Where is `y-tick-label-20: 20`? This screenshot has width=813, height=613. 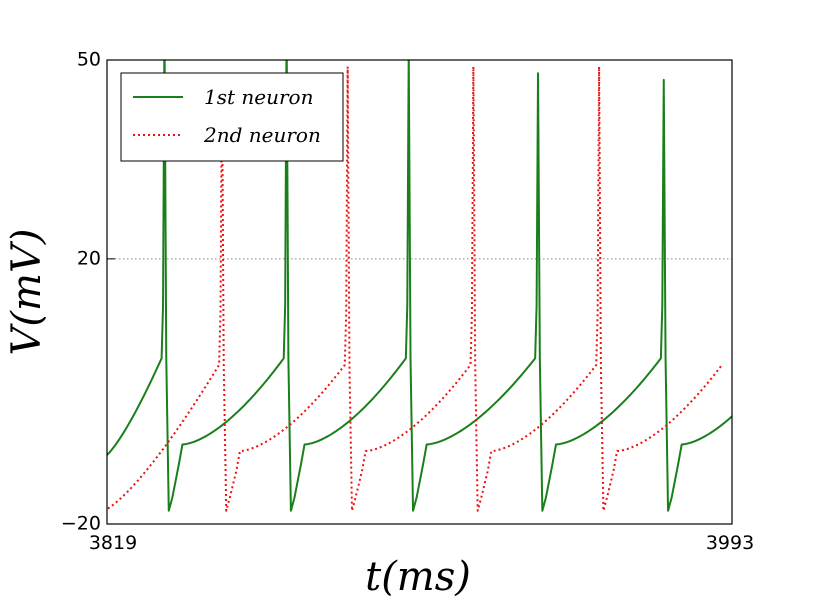 y-tick-label-20: 20 is located at coordinates (89, 258).